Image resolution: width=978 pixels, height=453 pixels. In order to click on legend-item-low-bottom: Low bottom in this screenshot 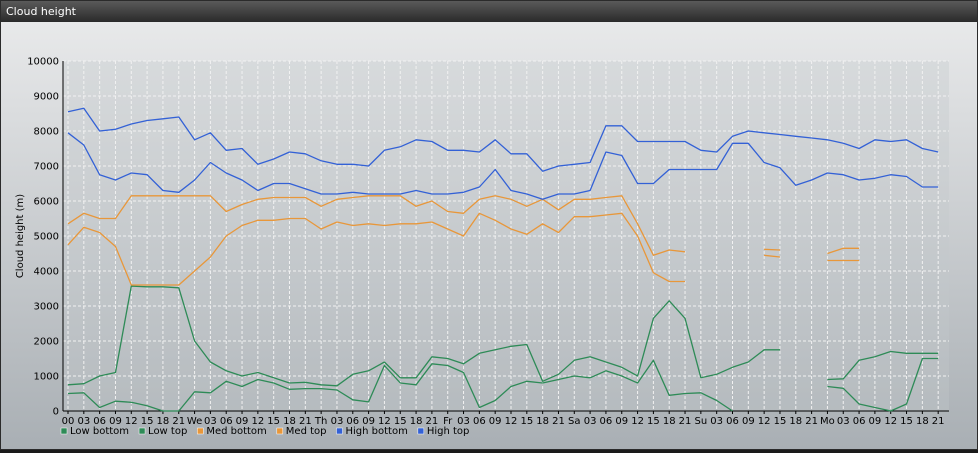, I will do `click(94, 431)`.